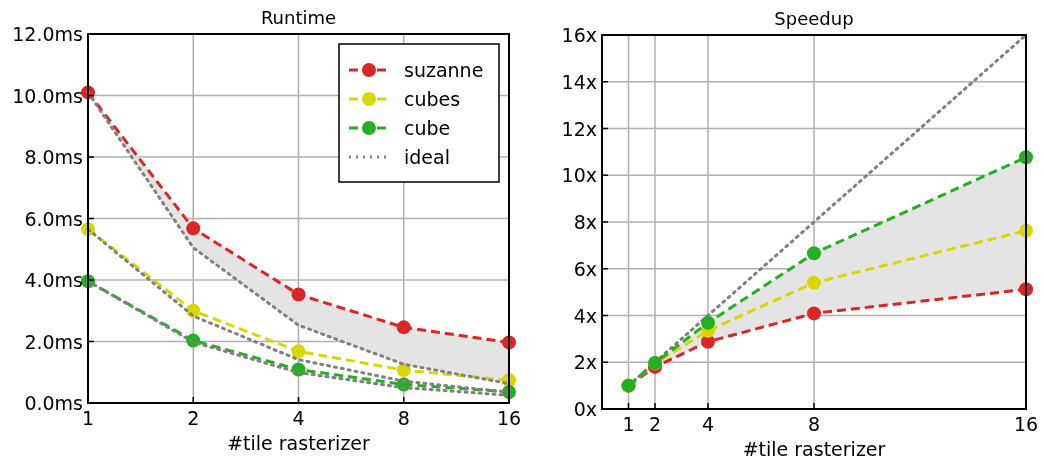 The width and height of the screenshot is (1044, 461). Describe the element at coordinates (53, 280) in the screenshot. I see `y-tick-label: 4.0ms` at that location.